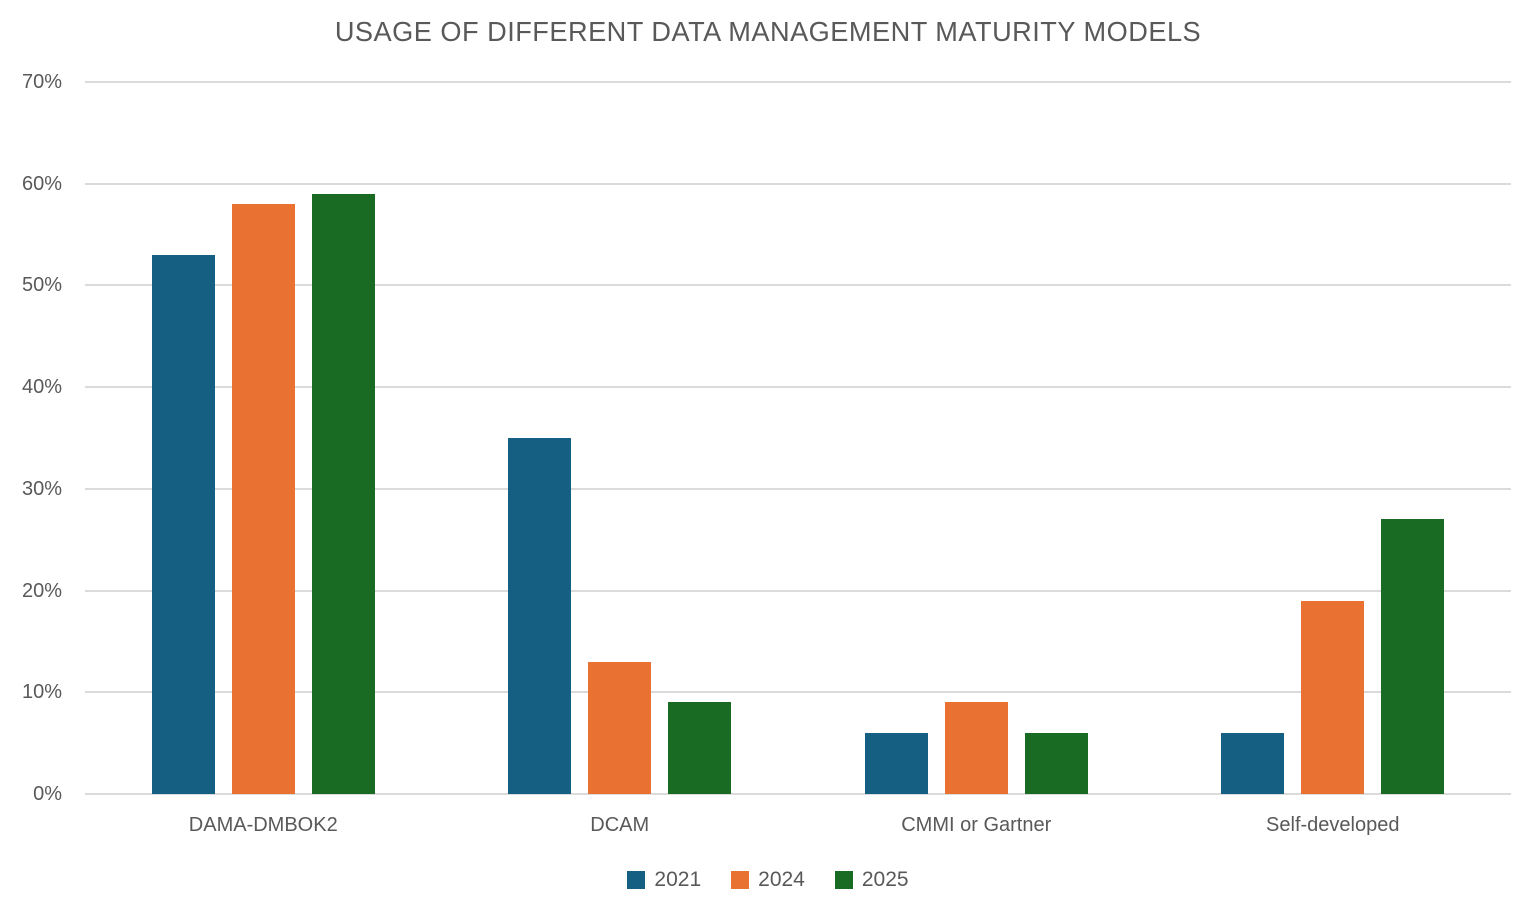  I want to click on bar-2024-self-developed, so click(1333, 697).